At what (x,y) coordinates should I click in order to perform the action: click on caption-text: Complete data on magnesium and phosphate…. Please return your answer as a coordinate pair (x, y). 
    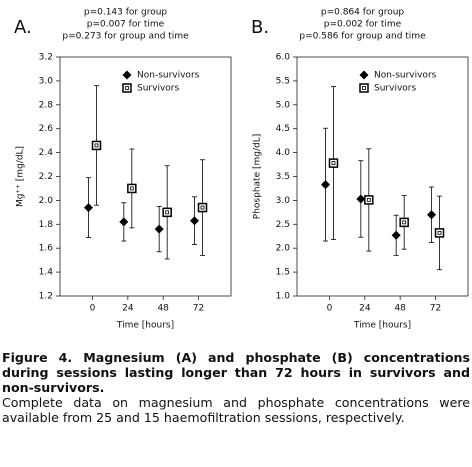
    Looking at the image, I should click on (236, 410).